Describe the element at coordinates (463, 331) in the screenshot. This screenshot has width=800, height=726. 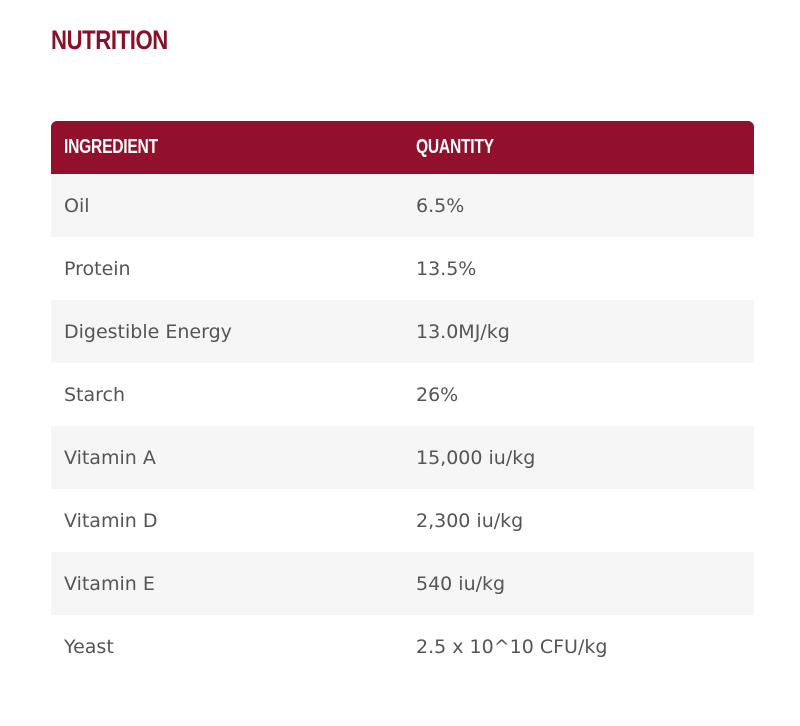
I see `quantity-cell: 13.0MJ/kg` at that location.